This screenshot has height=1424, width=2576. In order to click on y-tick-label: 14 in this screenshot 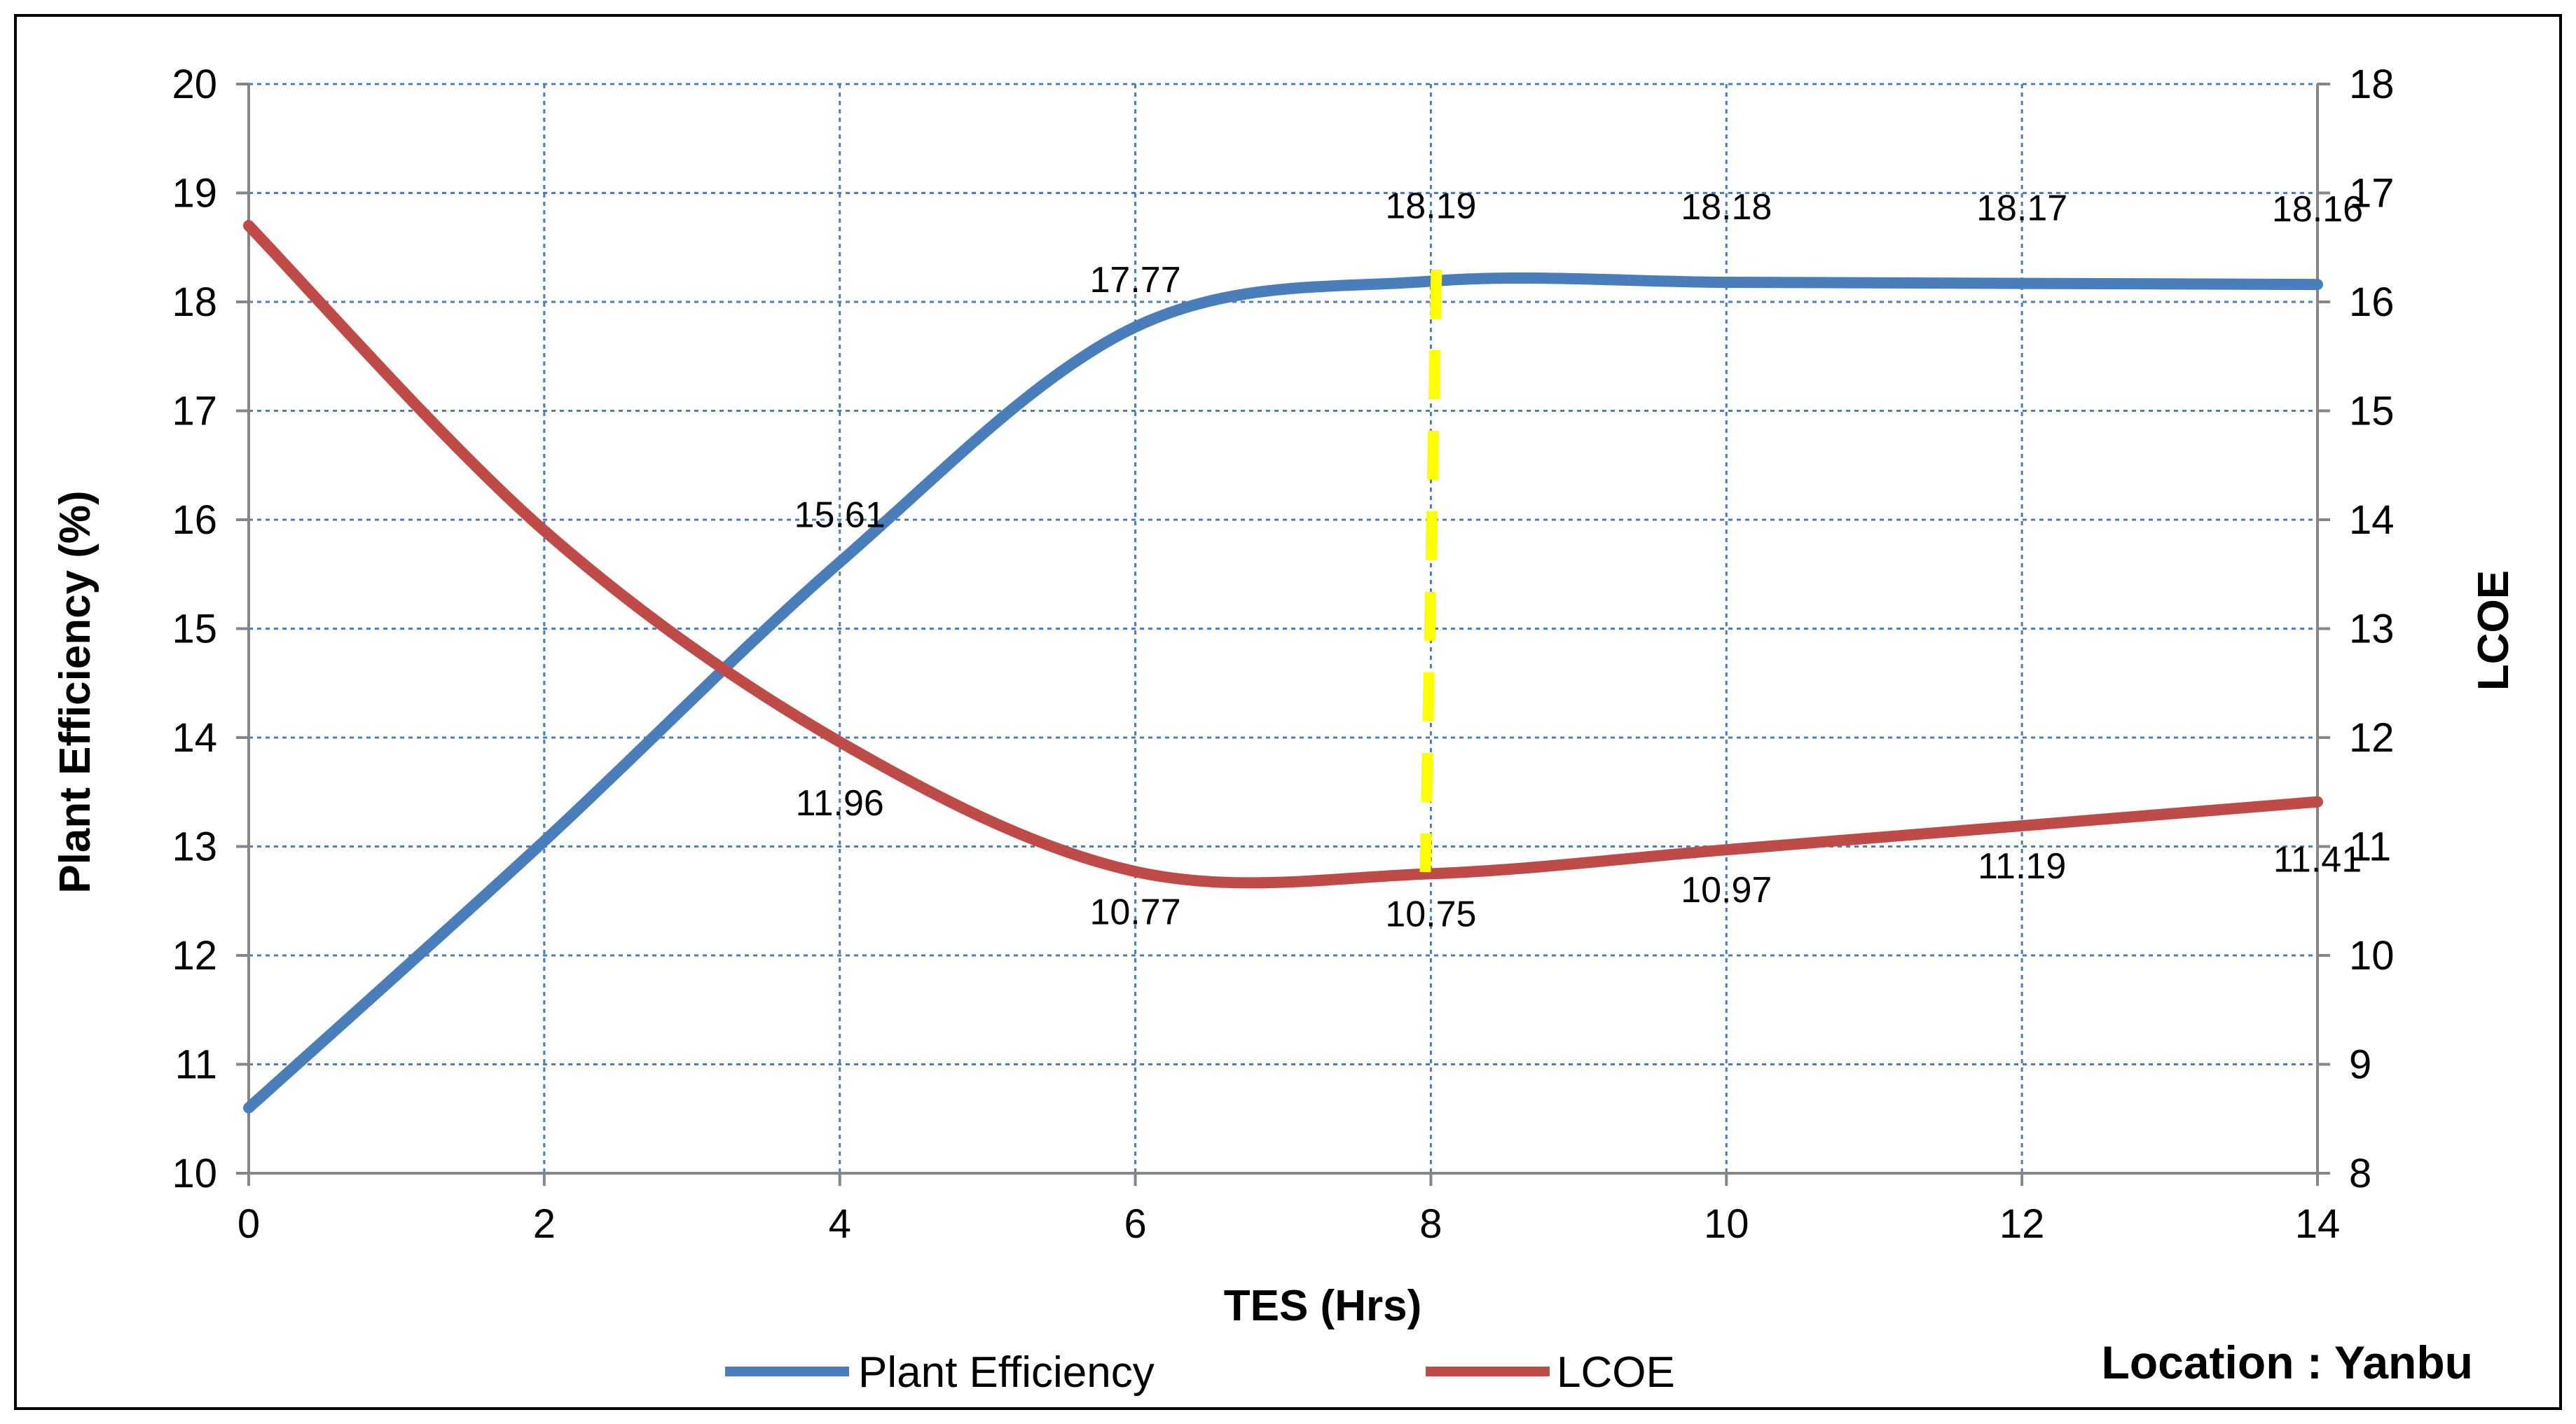, I will do `click(194, 738)`.